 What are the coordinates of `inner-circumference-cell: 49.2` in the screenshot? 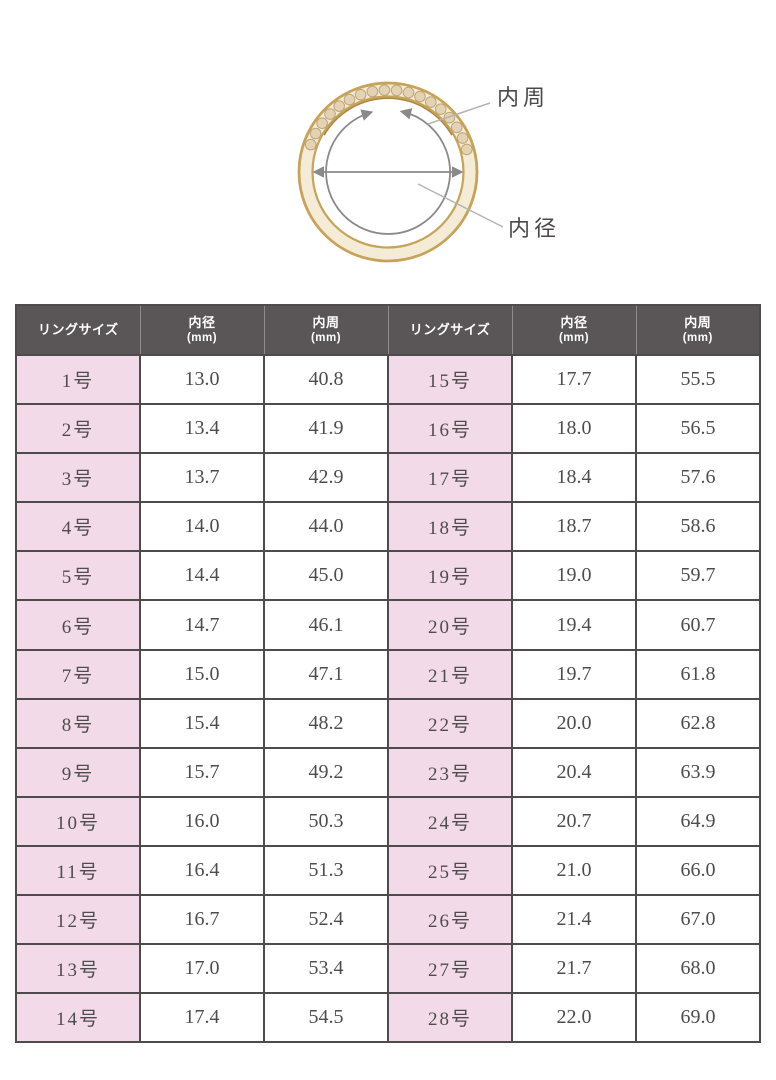 It's located at (326, 772).